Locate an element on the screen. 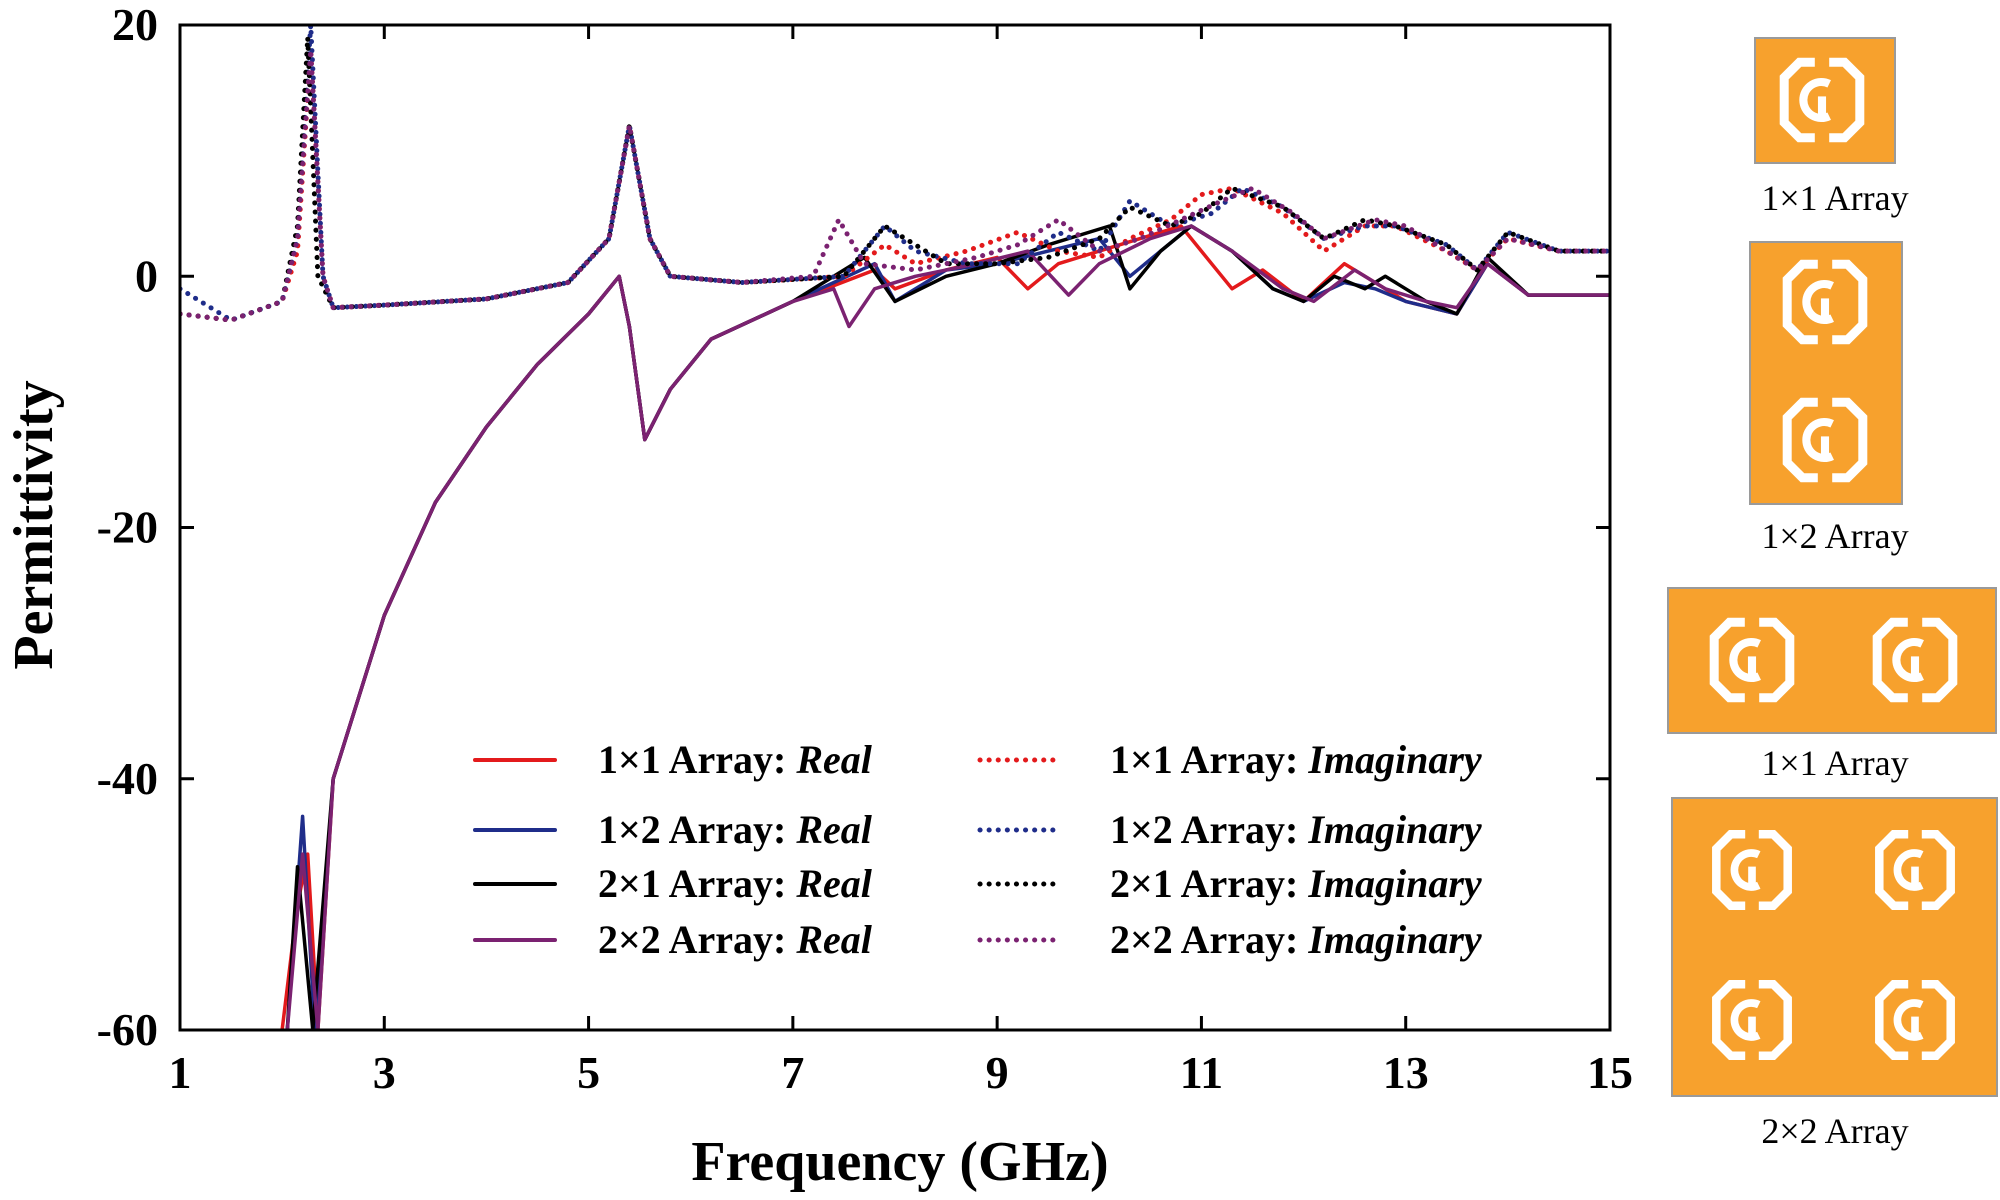 The image size is (2000, 1200). legend-label: 2×1 Array: Real is located at coordinates (735, 883).